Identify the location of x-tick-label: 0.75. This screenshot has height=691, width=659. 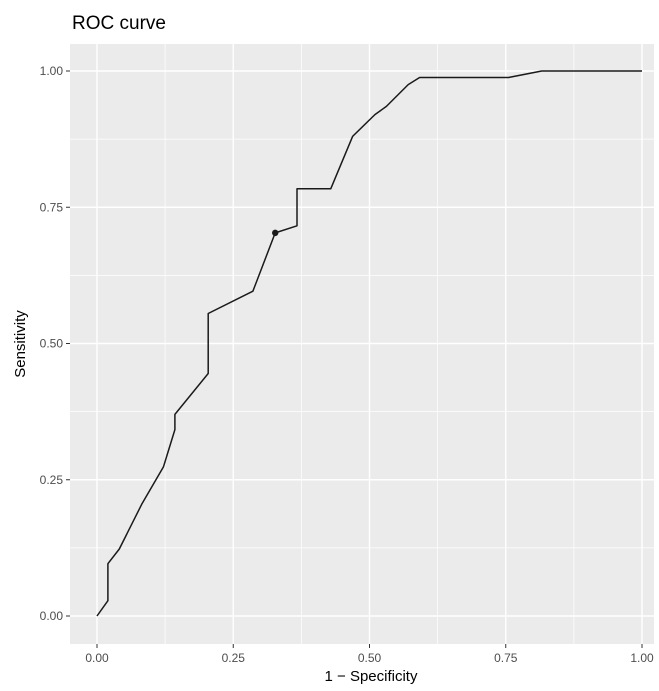
(506, 658).